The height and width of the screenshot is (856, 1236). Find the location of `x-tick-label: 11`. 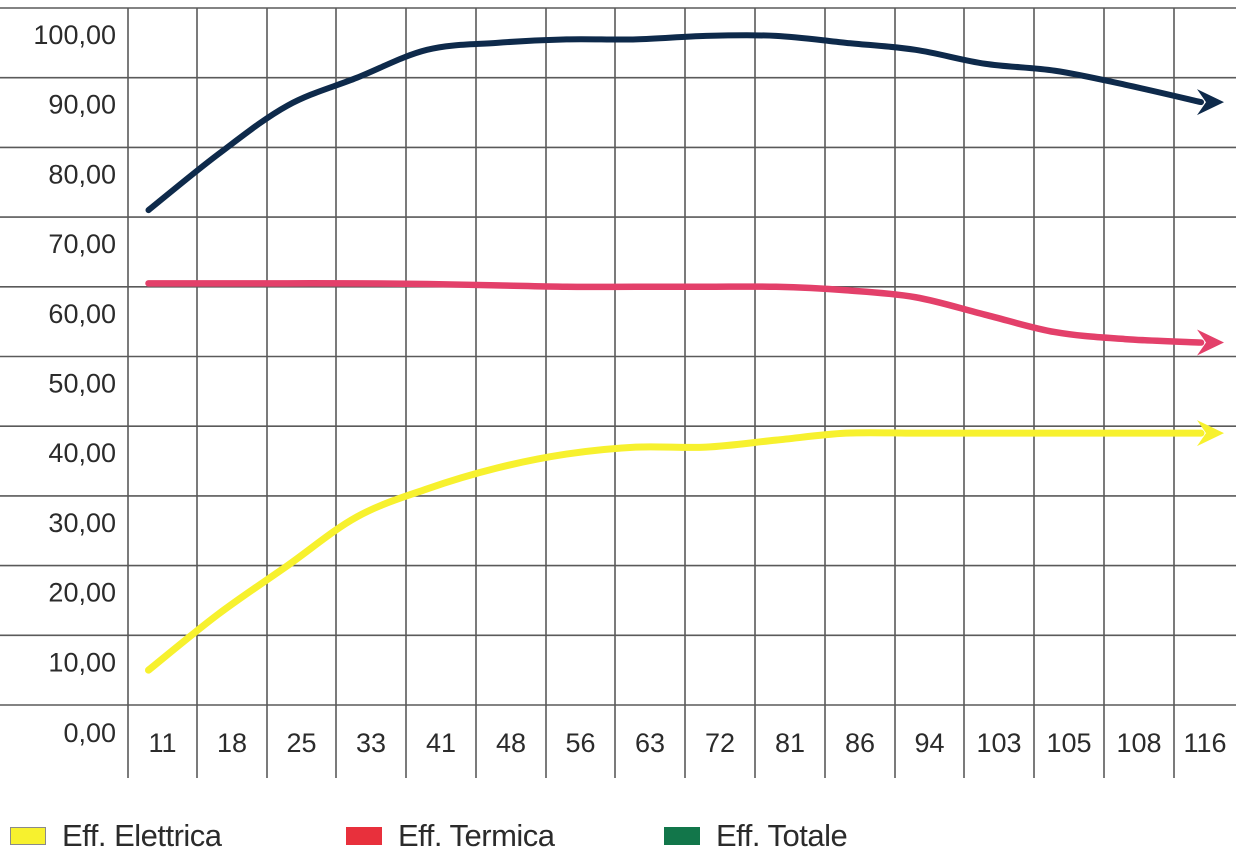

x-tick-label: 11 is located at coordinates (162, 743).